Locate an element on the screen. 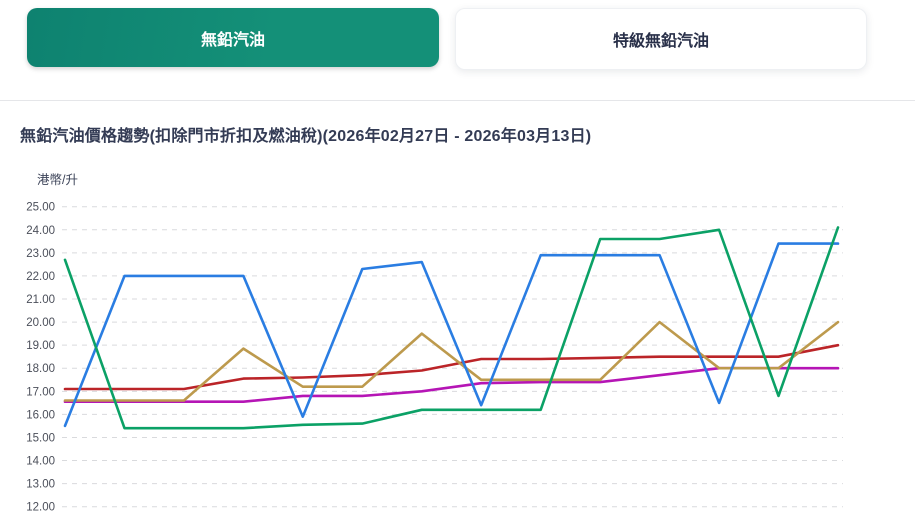  red-line is located at coordinates (451, 367).